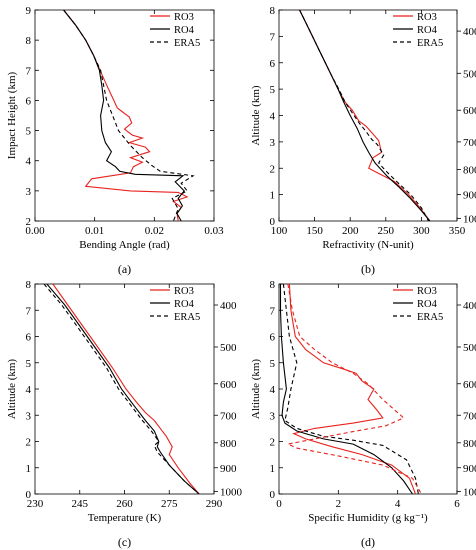 The height and width of the screenshot is (550, 476). I want to click on panel-label: (a), so click(124, 269).